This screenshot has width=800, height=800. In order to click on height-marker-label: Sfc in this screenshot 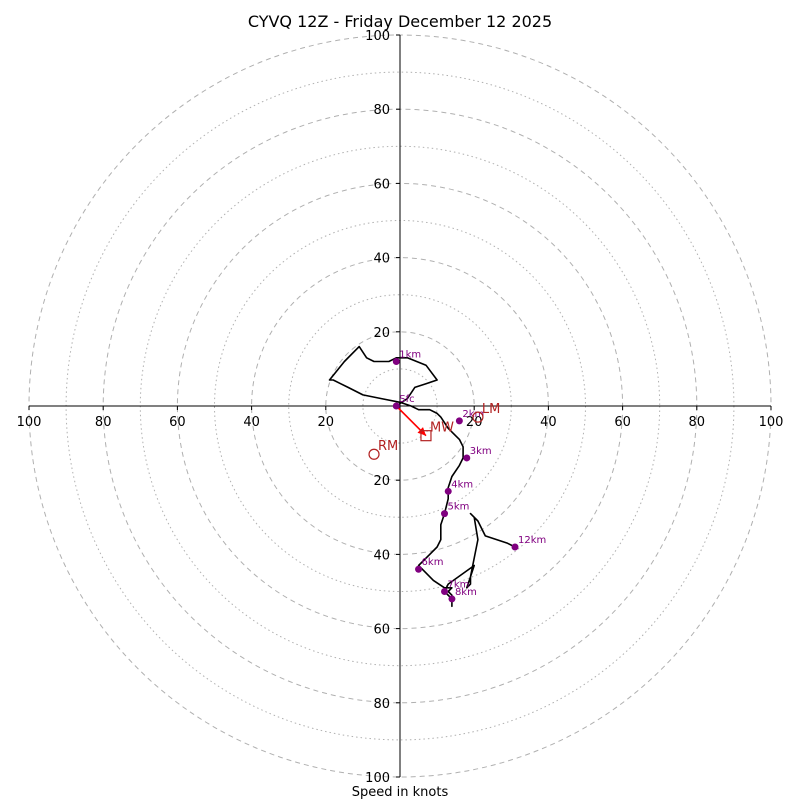, I will do `click(406, 399)`.